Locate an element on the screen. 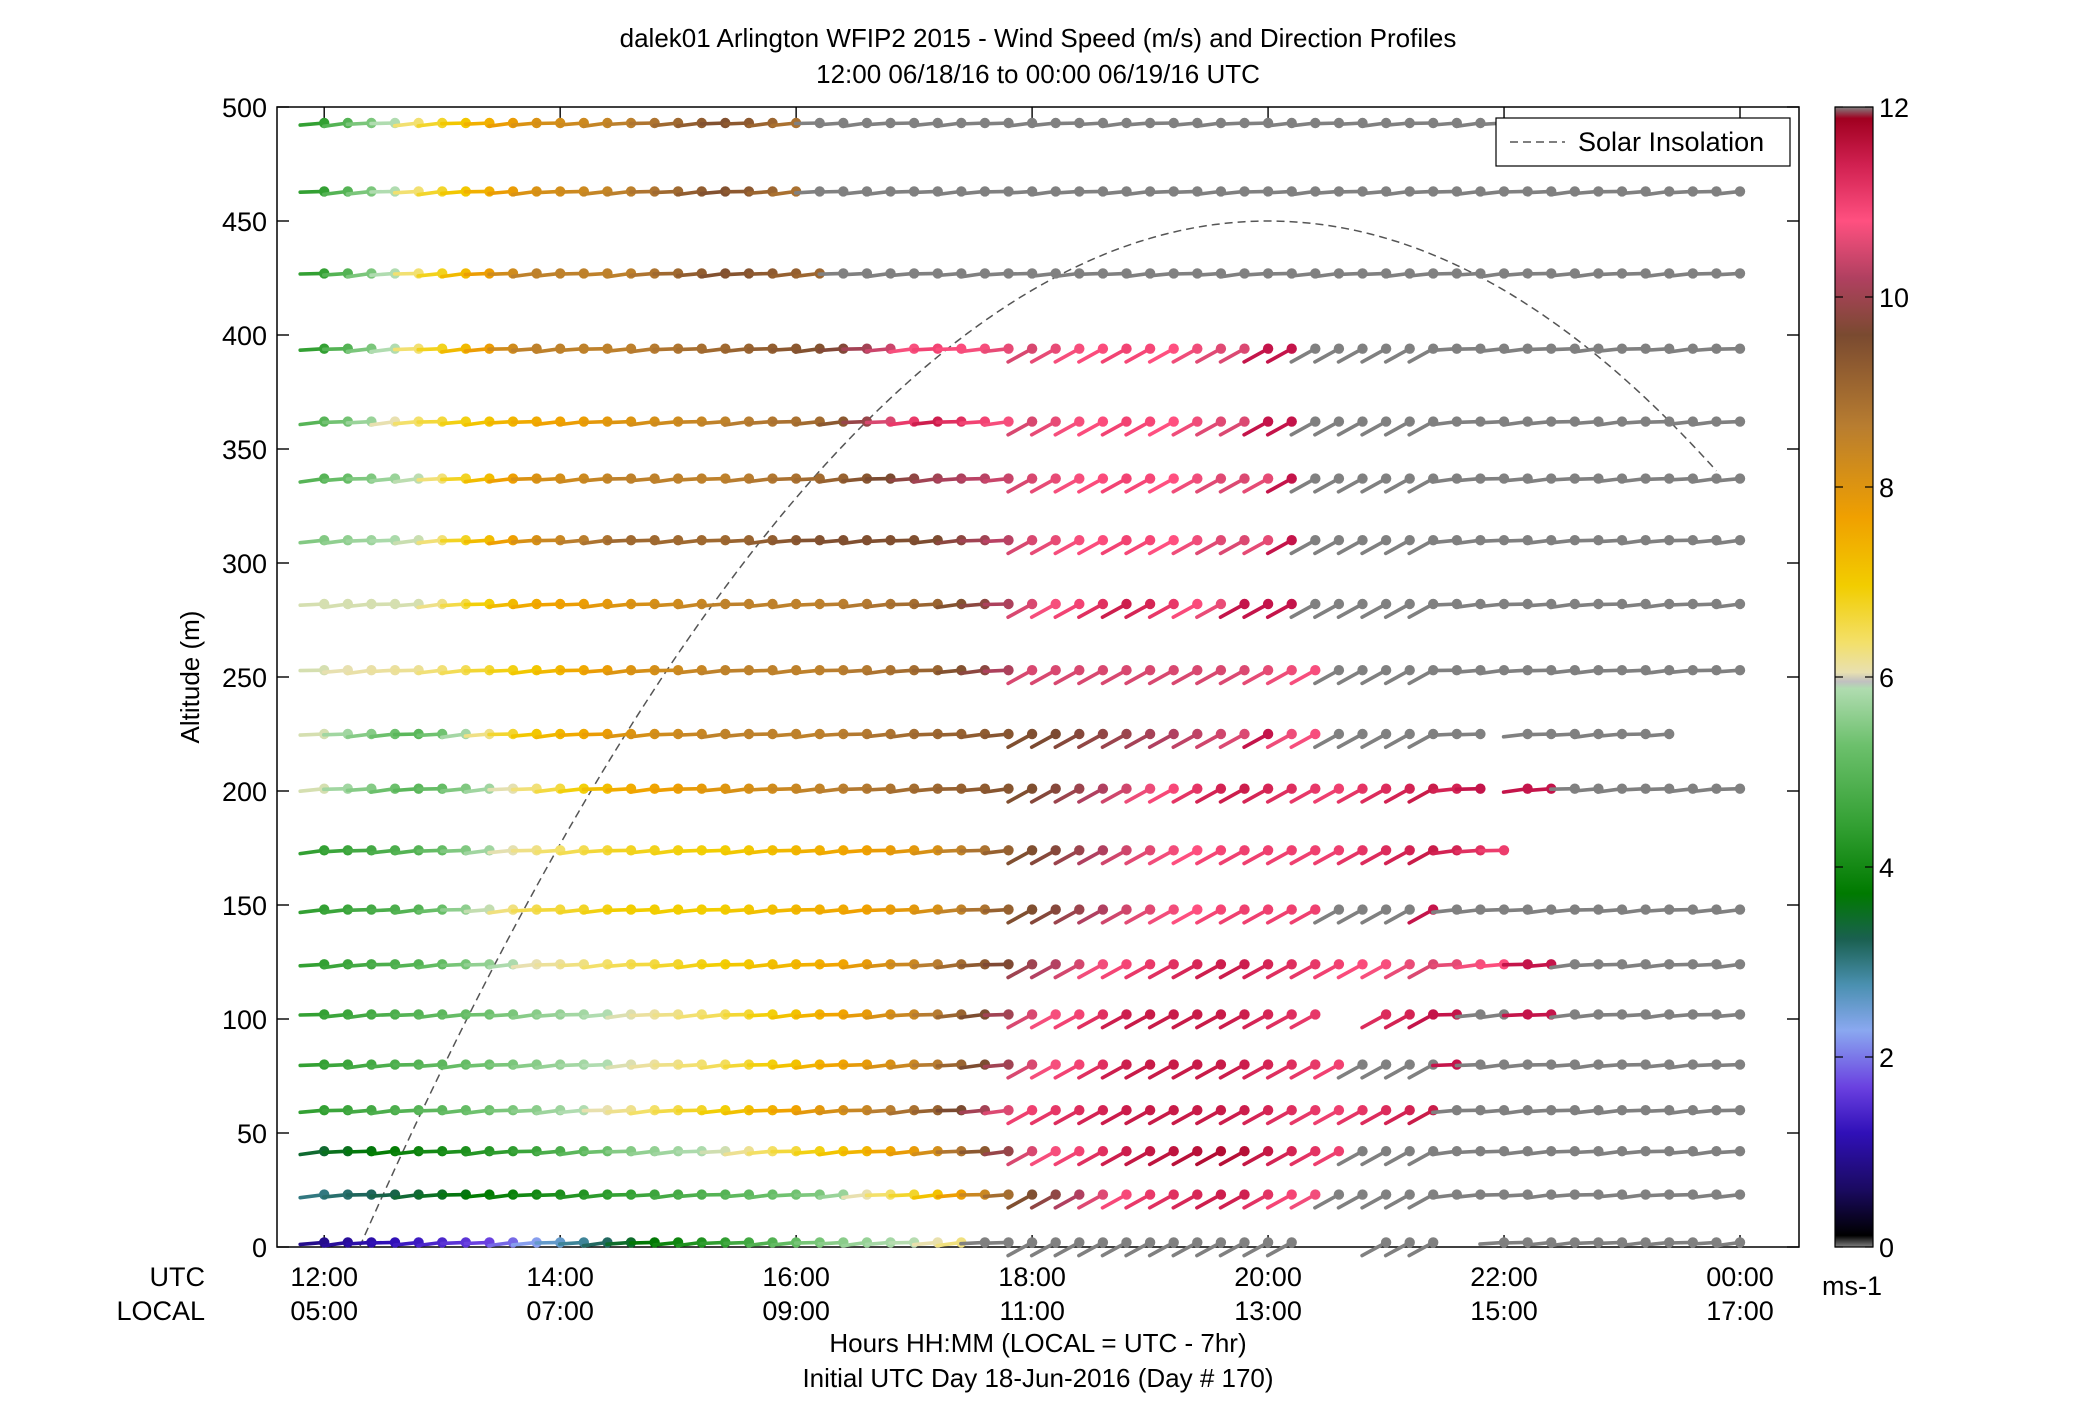  colorbar-tick-label: 4 is located at coordinates (1886, 868).